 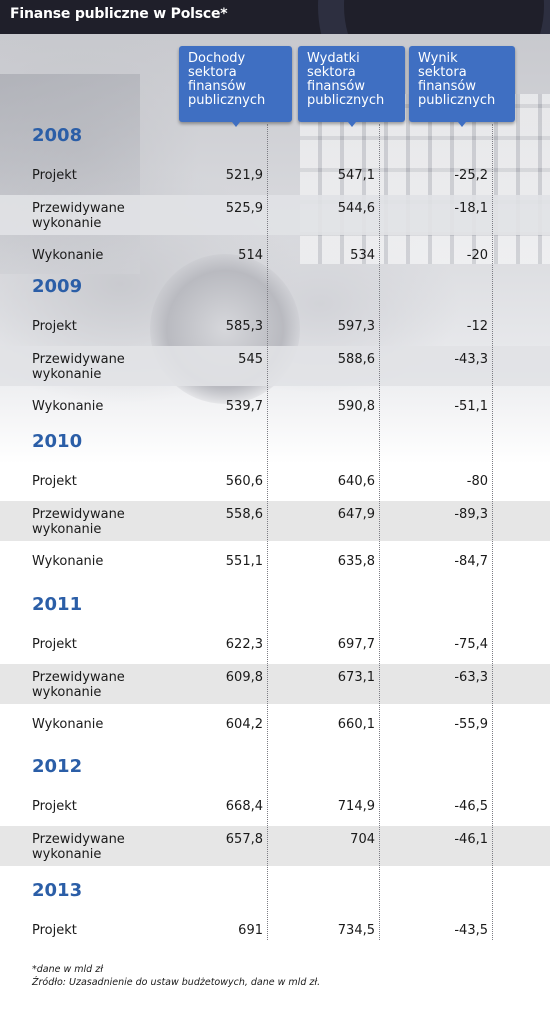 What do you see at coordinates (275, 366) in the screenshot?
I see `table-row: Przewidywane wykonanie 545 588,6 -43,3` at bounding box center [275, 366].